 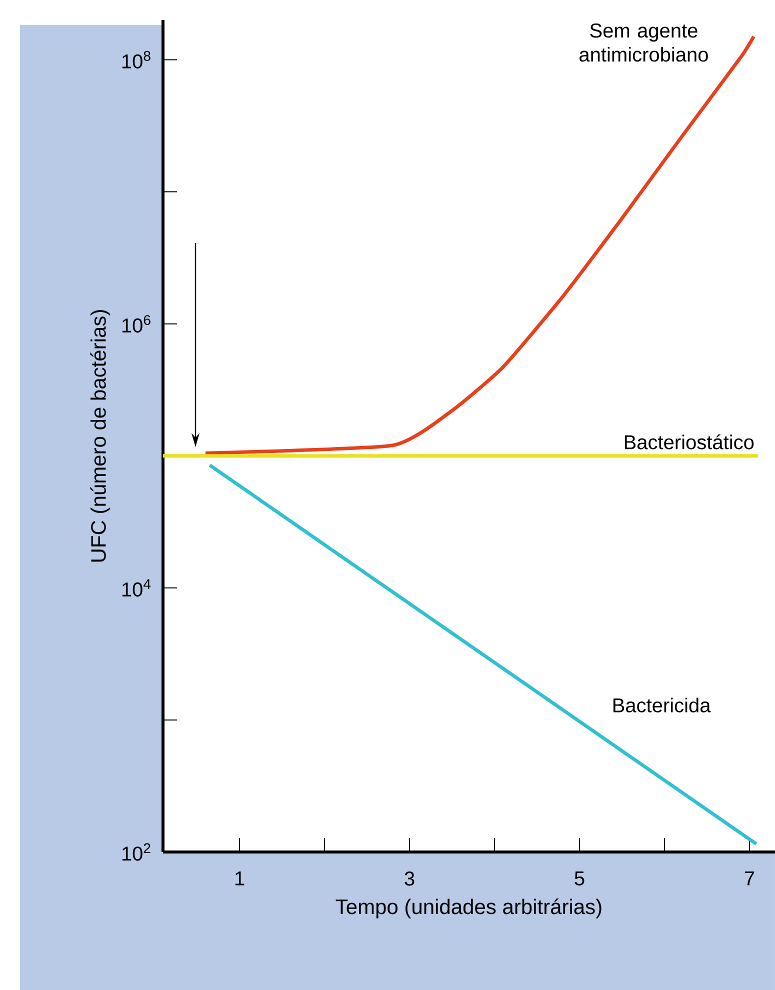 What do you see at coordinates (239, 879) in the screenshot?
I see `x-tick-label: 1` at bounding box center [239, 879].